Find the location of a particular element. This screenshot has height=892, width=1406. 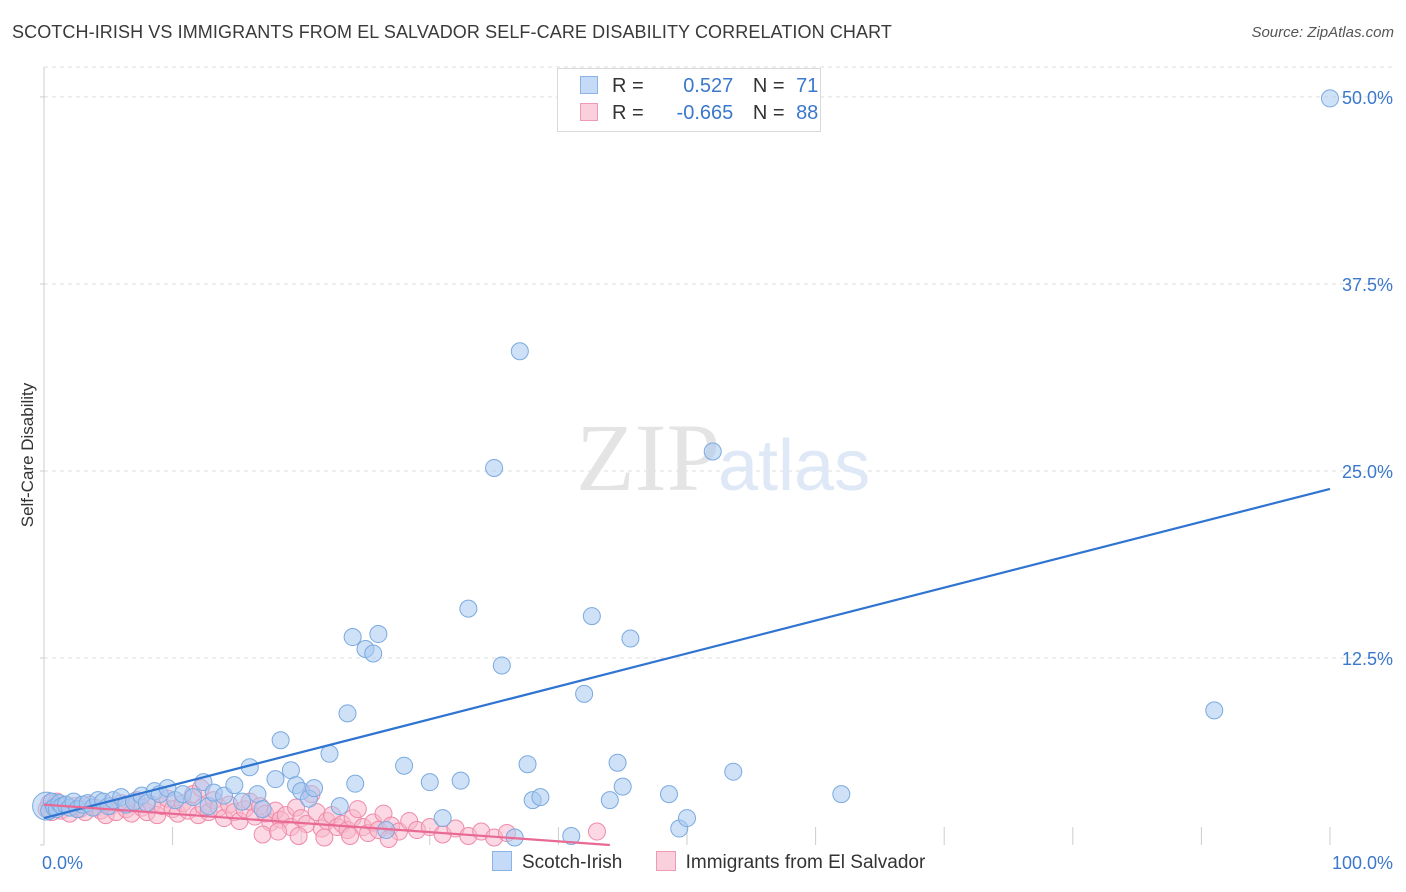

series-legend-swatch-pink is located at coordinates (665, 861).